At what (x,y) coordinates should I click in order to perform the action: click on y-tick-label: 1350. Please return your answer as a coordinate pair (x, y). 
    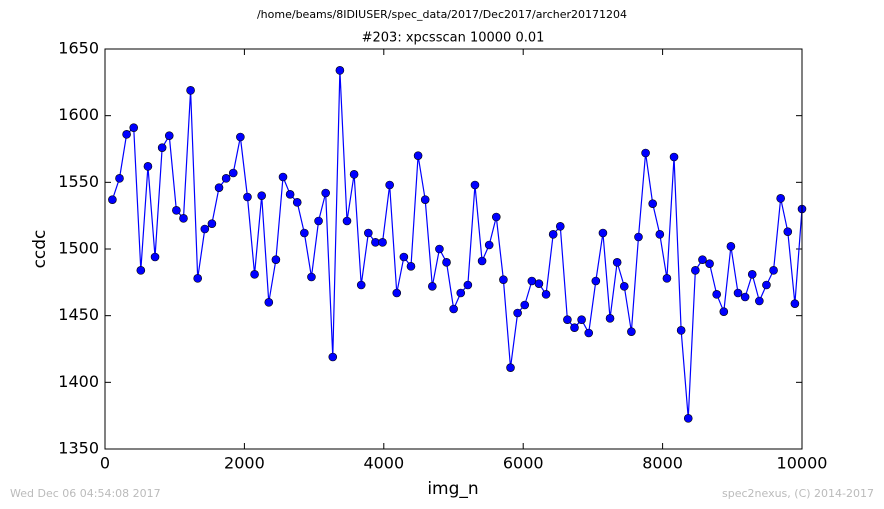
    Looking at the image, I should click on (78, 448).